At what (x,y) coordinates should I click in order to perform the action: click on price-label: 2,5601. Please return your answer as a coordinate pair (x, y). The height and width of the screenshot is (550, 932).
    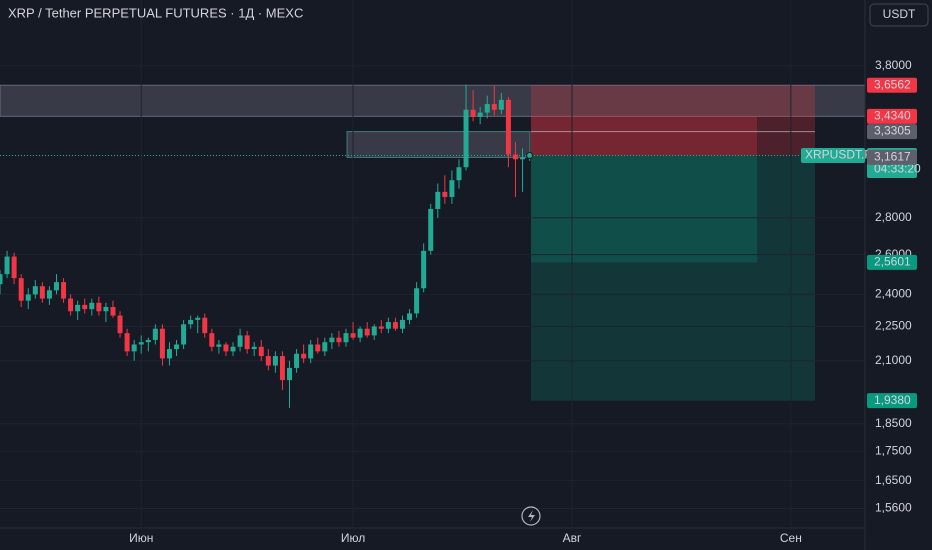
    Looking at the image, I should click on (892, 261).